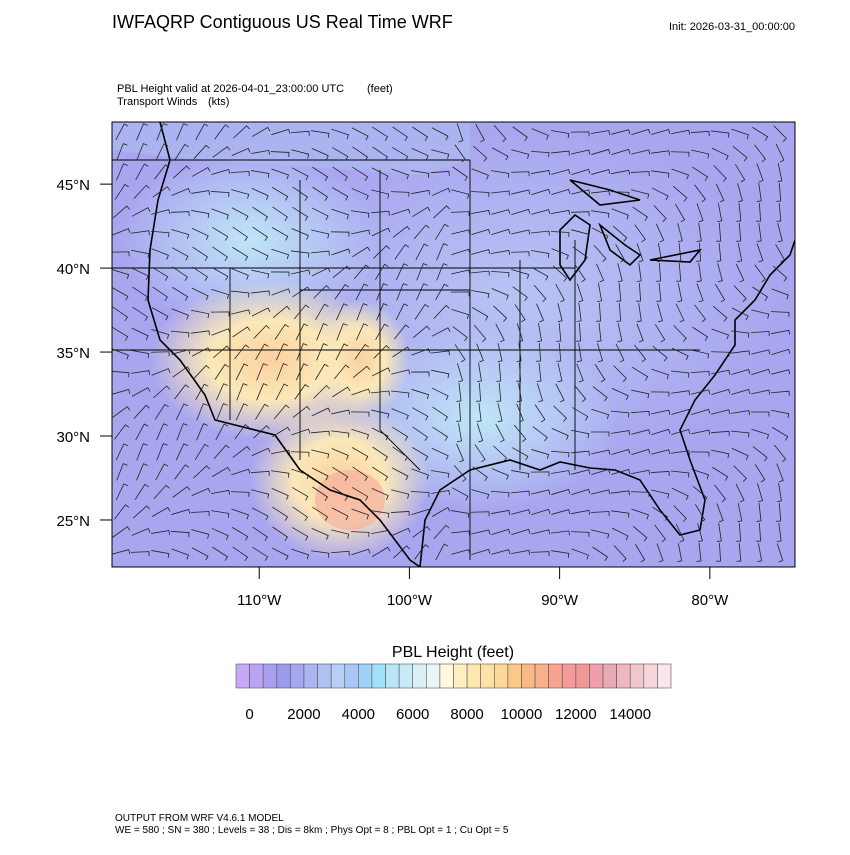 This screenshot has height=855, width=850. Describe the element at coordinates (73, 269) in the screenshot. I see `lat-label: 40°N` at that location.